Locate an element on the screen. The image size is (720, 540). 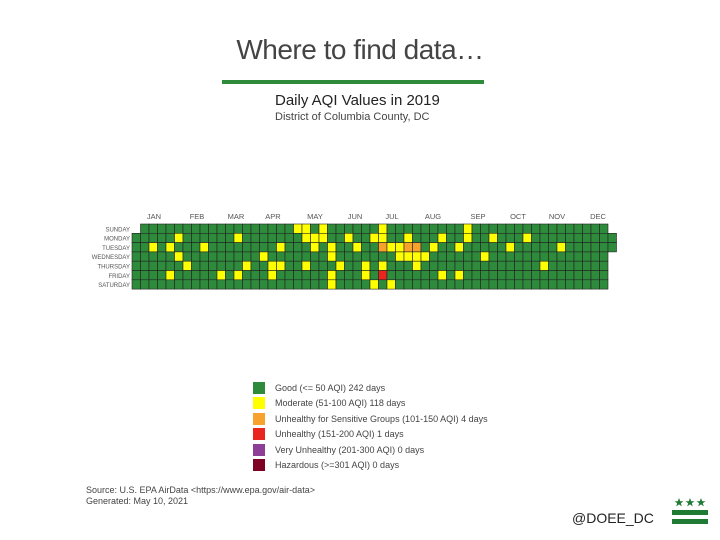
month-label: DEC is located at coordinates (598, 216).